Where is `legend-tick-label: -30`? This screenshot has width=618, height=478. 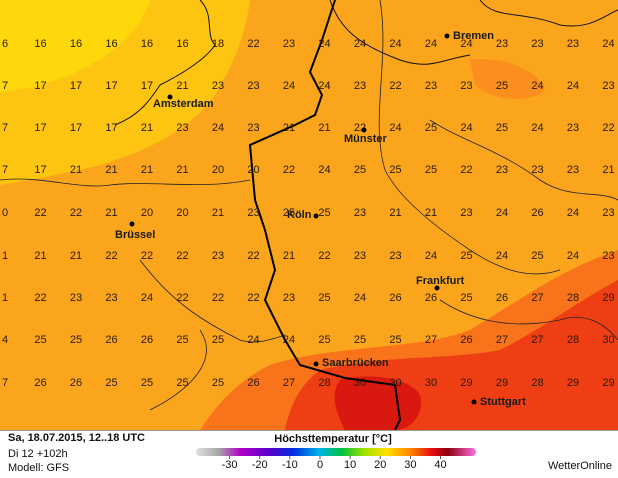 legend-tick-label: -30 is located at coordinates (230, 465).